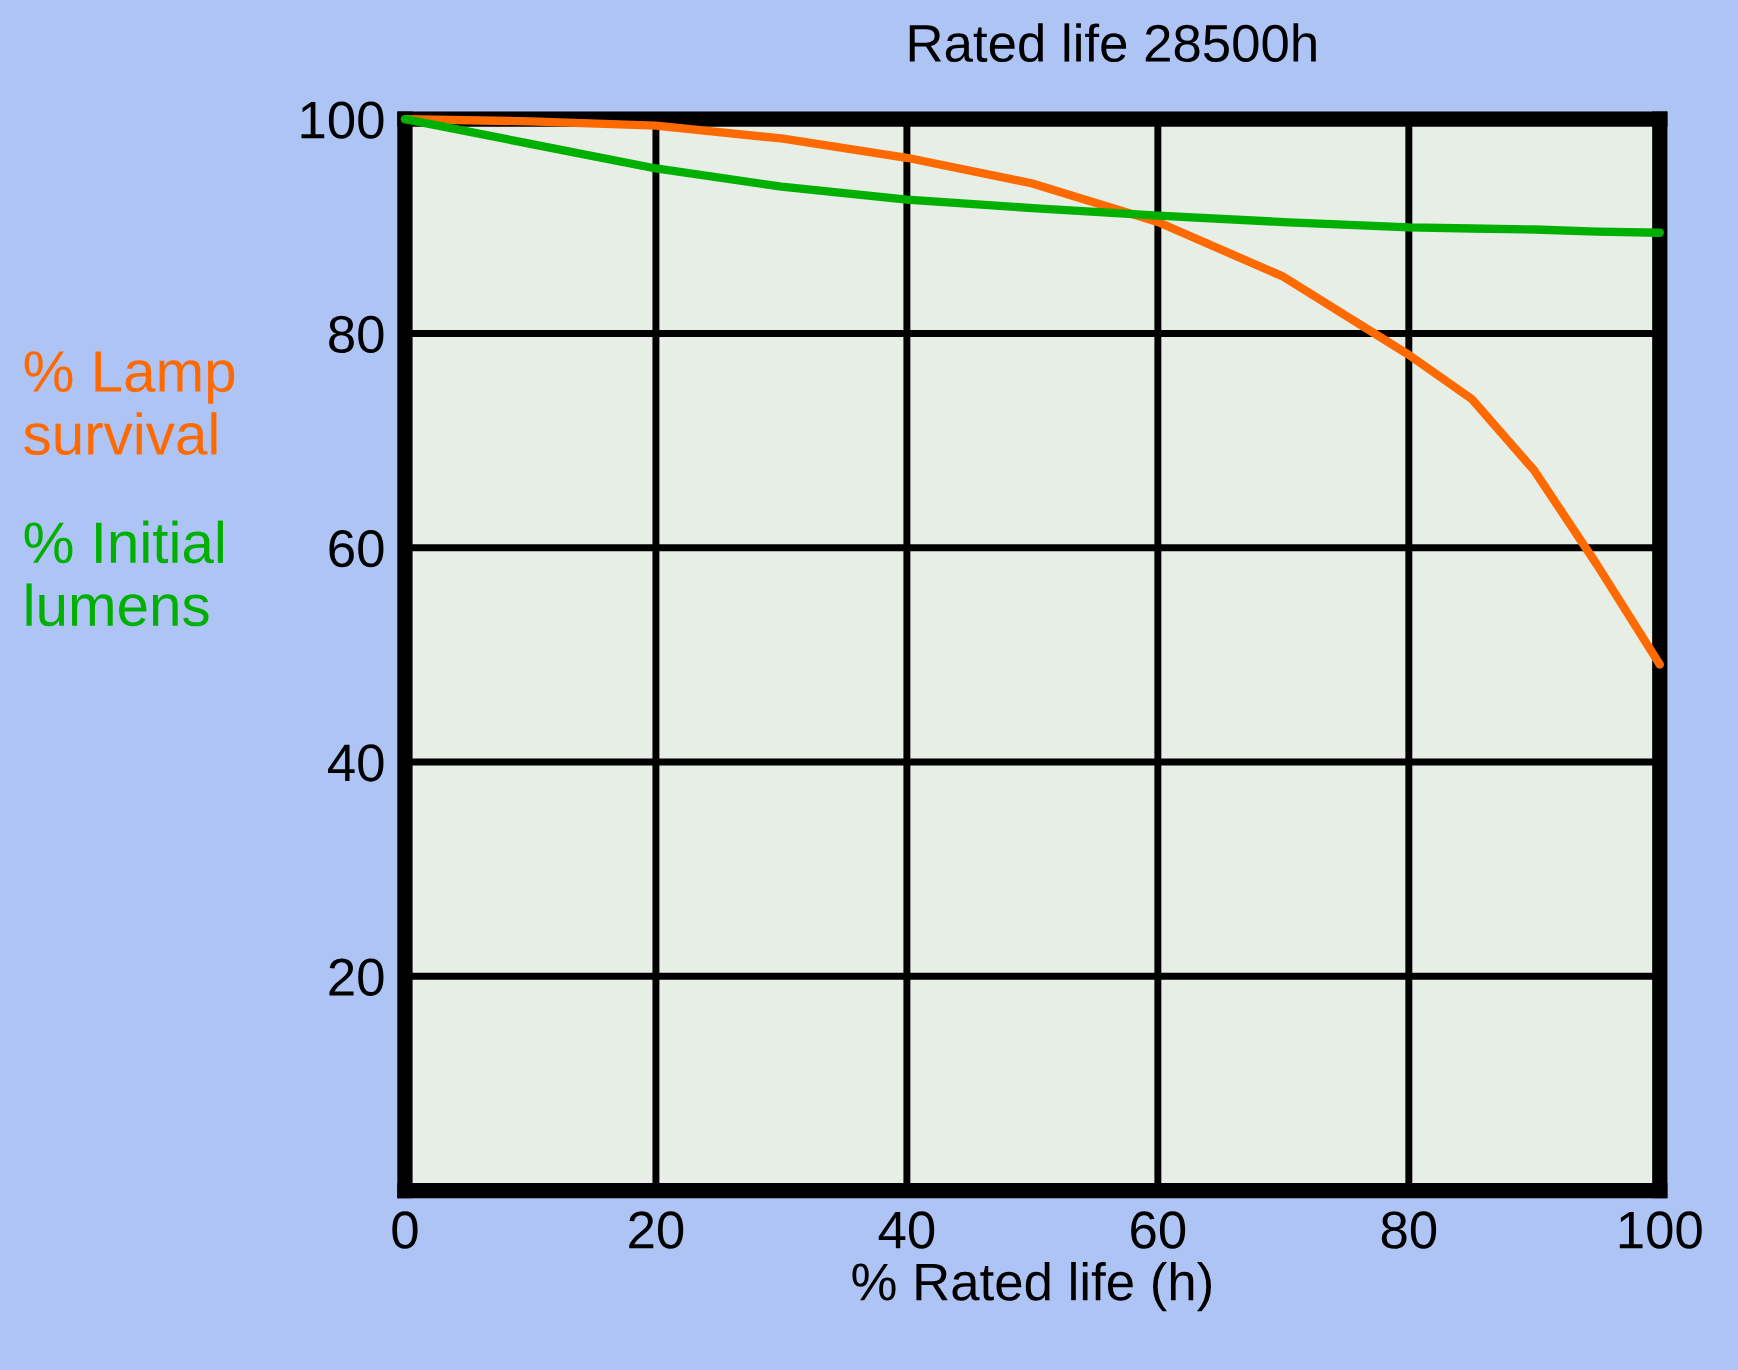 The height and width of the screenshot is (1370, 1738). I want to click on y-tick-label: 40, so click(356, 763).